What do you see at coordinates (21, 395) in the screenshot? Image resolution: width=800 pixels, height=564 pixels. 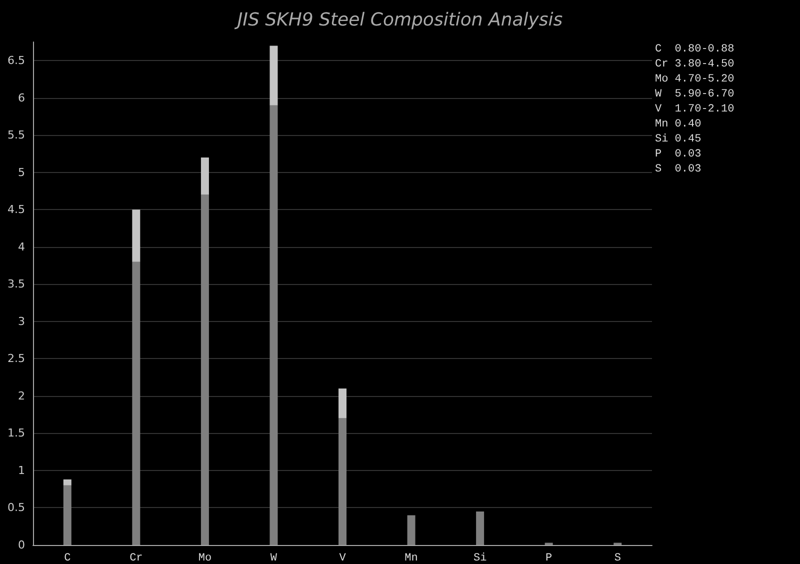 I see `y-tick-label: 2` at bounding box center [21, 395].